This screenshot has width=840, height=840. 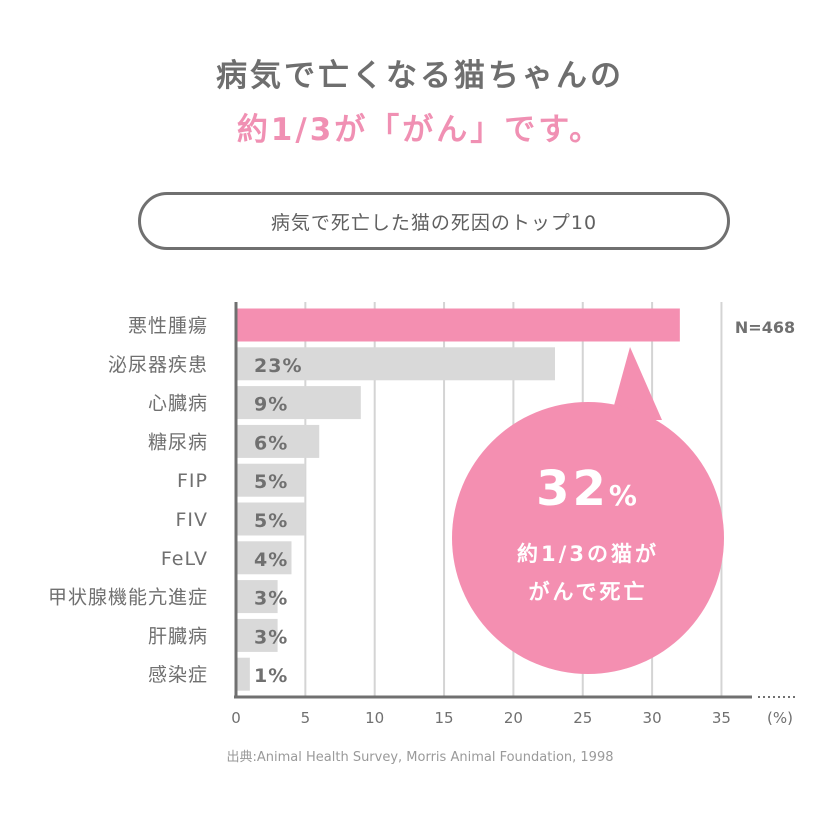 I want to click on headline-line2: 約1/3が「がん」です。, so click(x=420, y=130).